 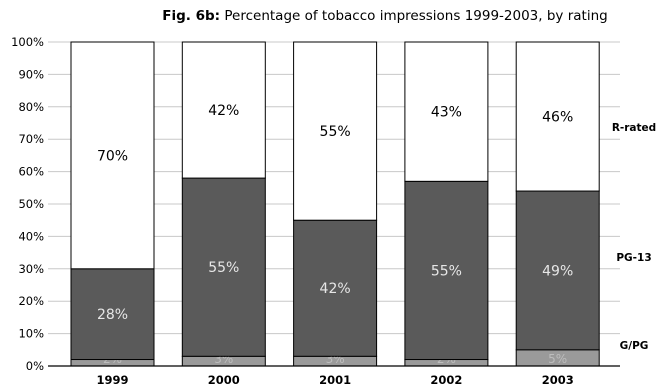 I want to click on x-axis: 1999 2000 2001 2002 2003, so click(x=334, y=376).